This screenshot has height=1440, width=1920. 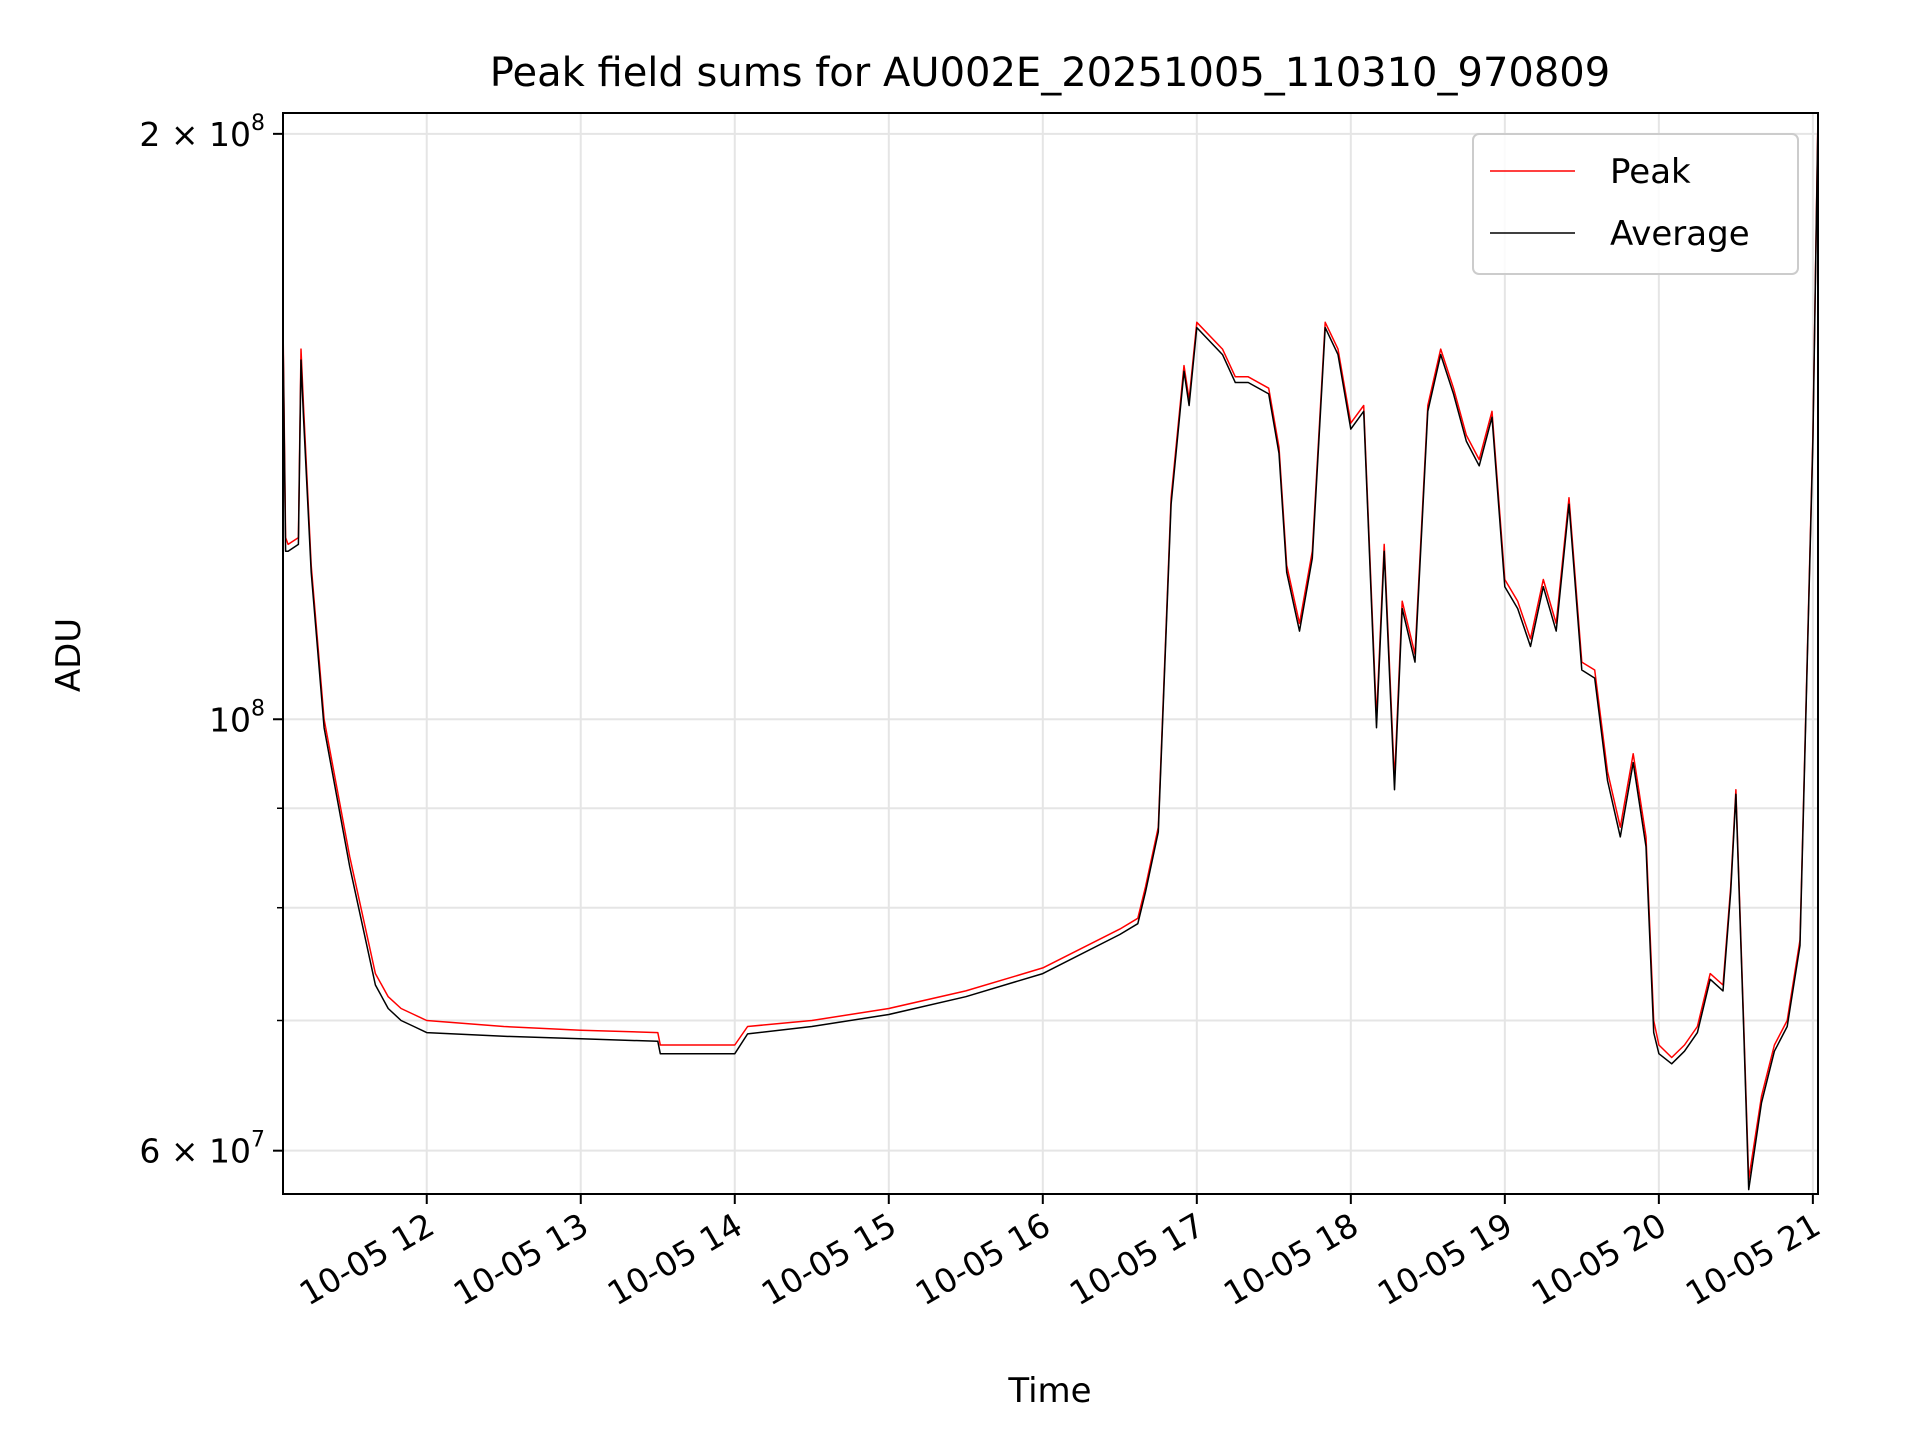 I want to click on y-axis-label: ADU, so click(x=69, y=655).